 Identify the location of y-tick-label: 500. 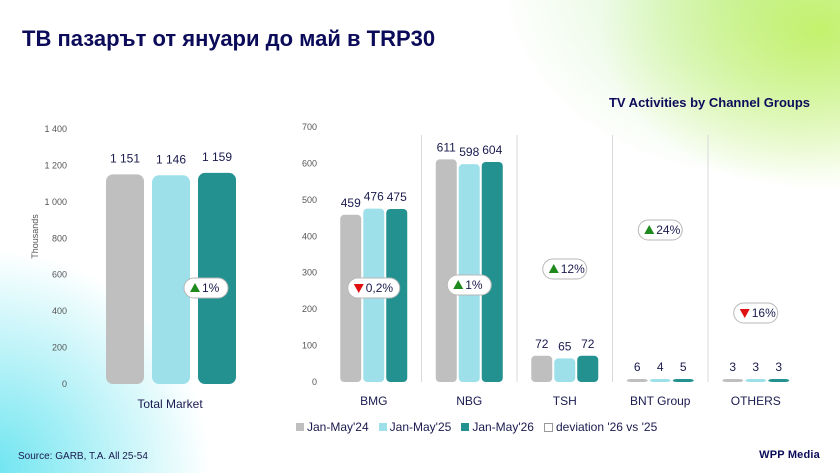
(309, 200).